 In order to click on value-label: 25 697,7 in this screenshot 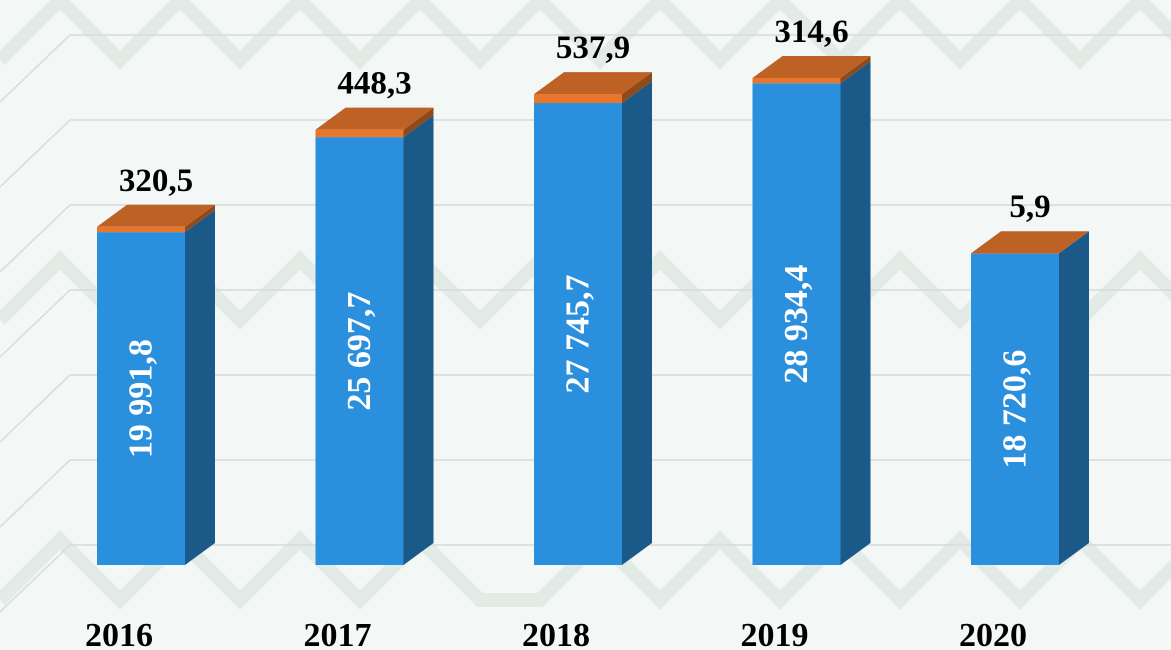, I will do `click(359, 351)`.